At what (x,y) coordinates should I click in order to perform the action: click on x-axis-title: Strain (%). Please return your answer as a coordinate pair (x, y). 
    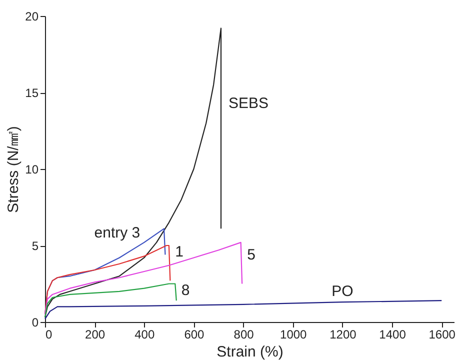
    Looking at the image, I should click on (250, 352).